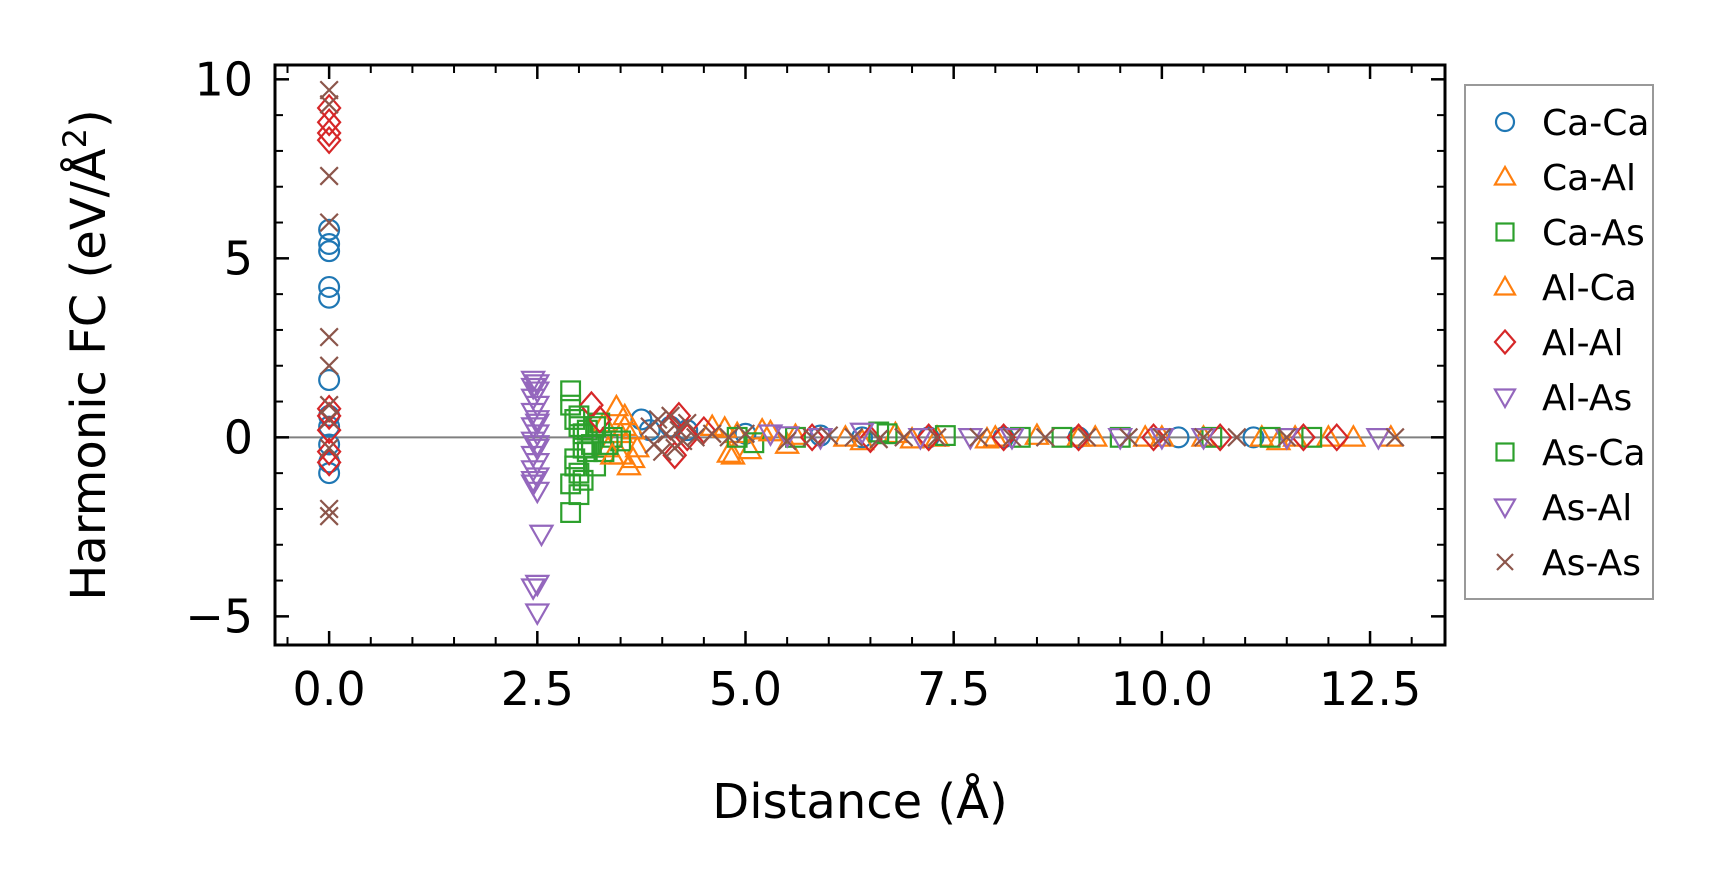  What do you see at coordinates (1594, 453) in the screenshot?
I see `legend-label: As-Ca` at bounding box center [1594, 453].